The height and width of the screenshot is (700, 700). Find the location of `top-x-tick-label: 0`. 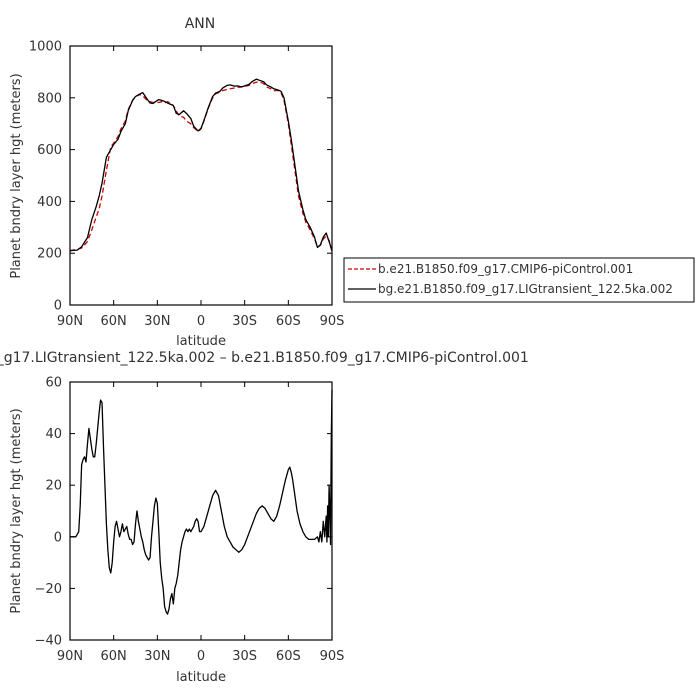

top-x-tick-label: 0 is located at coordinates (201, 321).